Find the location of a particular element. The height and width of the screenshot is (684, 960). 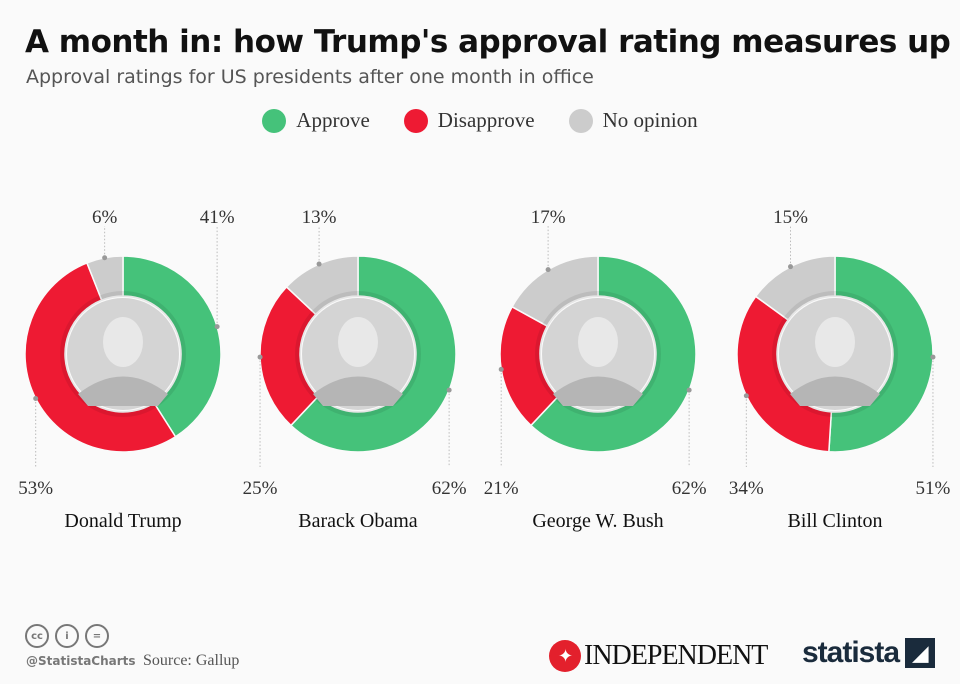

value-label: 51% is located at coordinates (933, 488).